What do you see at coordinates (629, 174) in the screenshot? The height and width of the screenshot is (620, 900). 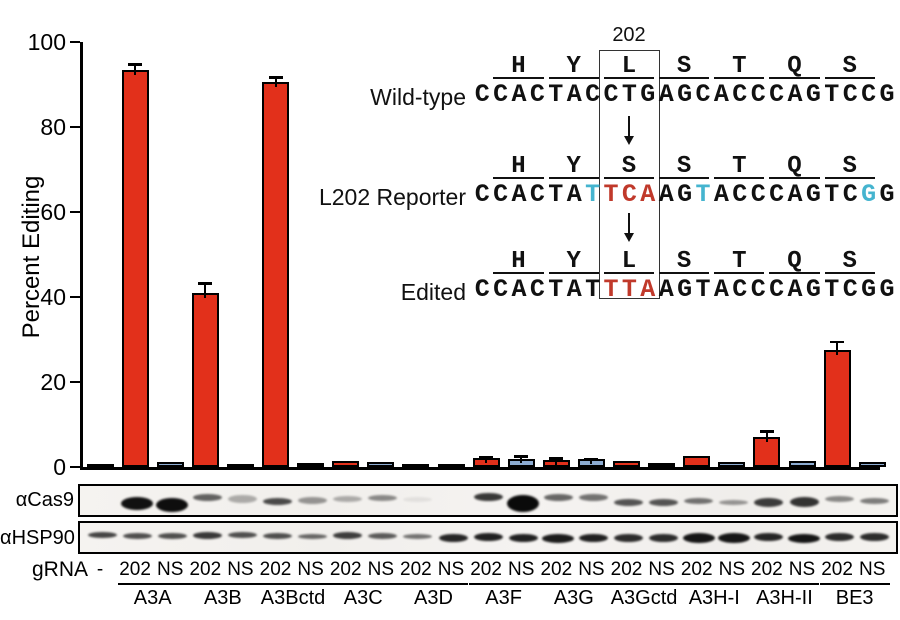 I see `codon-highlight-box` at bounding box center [629, 174].